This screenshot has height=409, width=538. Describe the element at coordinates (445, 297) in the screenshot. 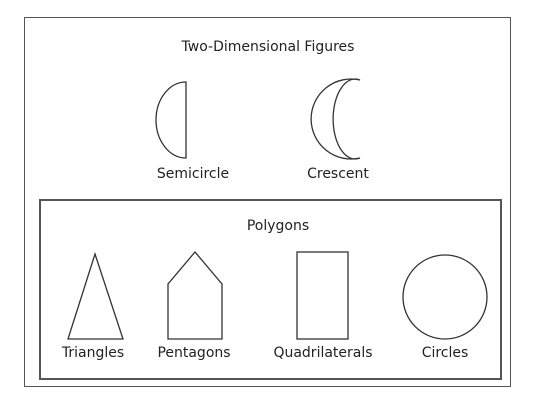

I see `circle-icon` at that location.